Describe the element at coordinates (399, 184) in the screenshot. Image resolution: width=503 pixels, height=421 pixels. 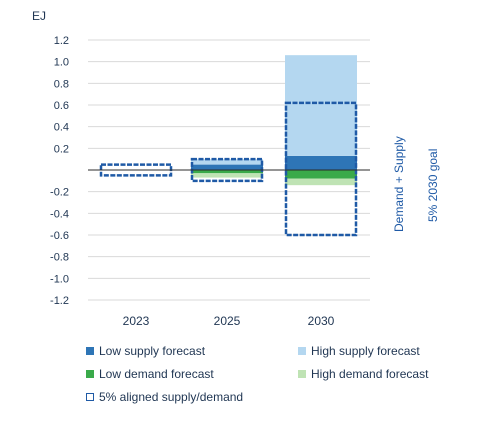
I see `annotation-demand-supply: Demand + Supply` at that location.